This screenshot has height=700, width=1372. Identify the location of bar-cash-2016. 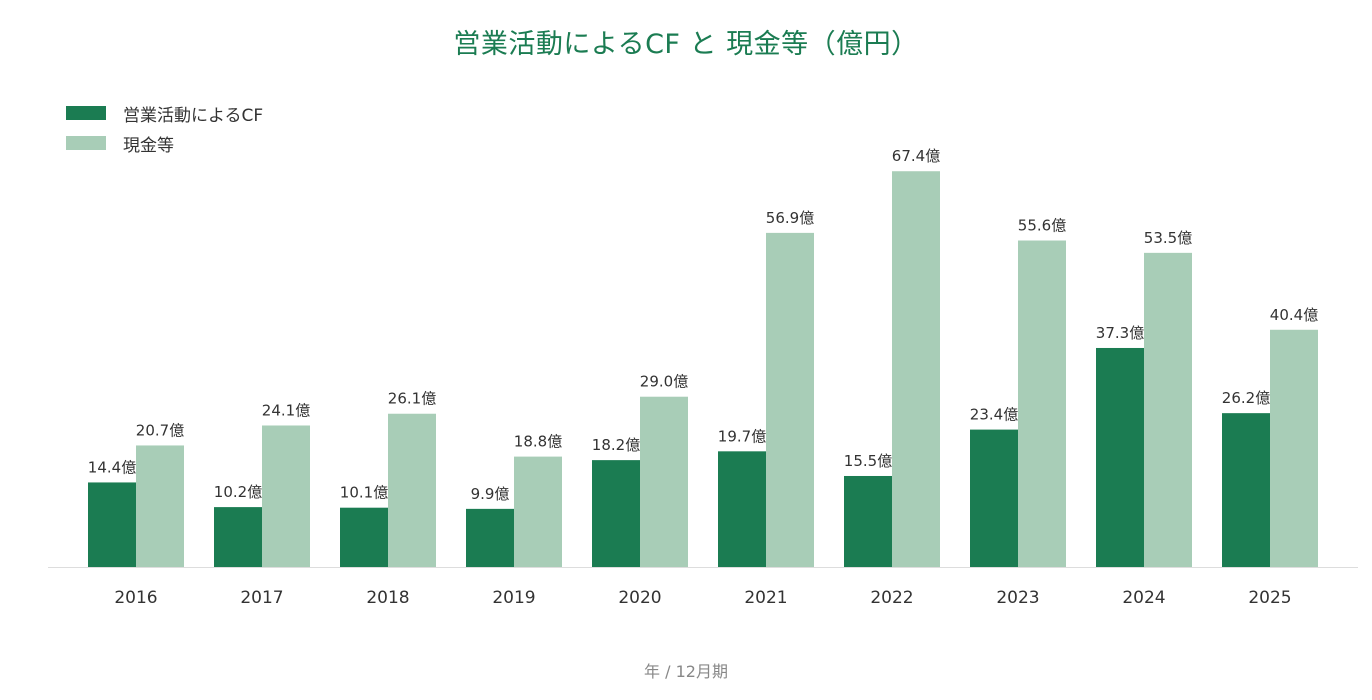
(160, 506).